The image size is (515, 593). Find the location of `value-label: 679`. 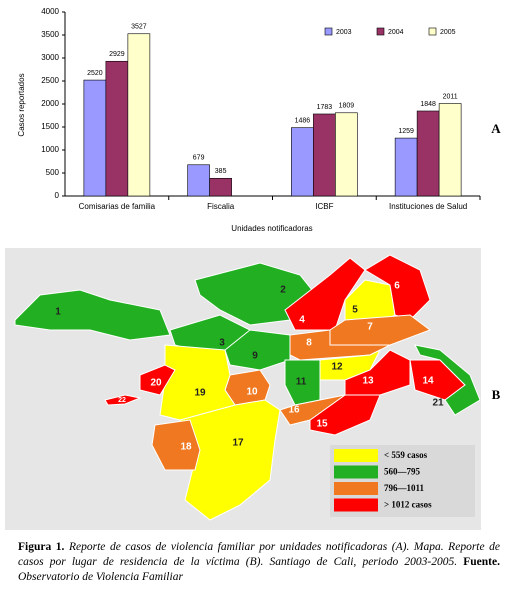

value-label: 679 is located at coordinates (199, 158).